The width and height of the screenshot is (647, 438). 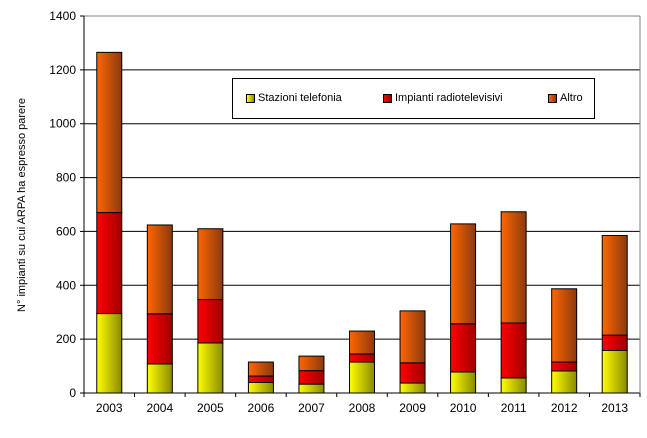 What do you see at coordinates (412, 408) in the screenshot?
I see `x-tick-label: 2009` at bounding box center [412, 408].